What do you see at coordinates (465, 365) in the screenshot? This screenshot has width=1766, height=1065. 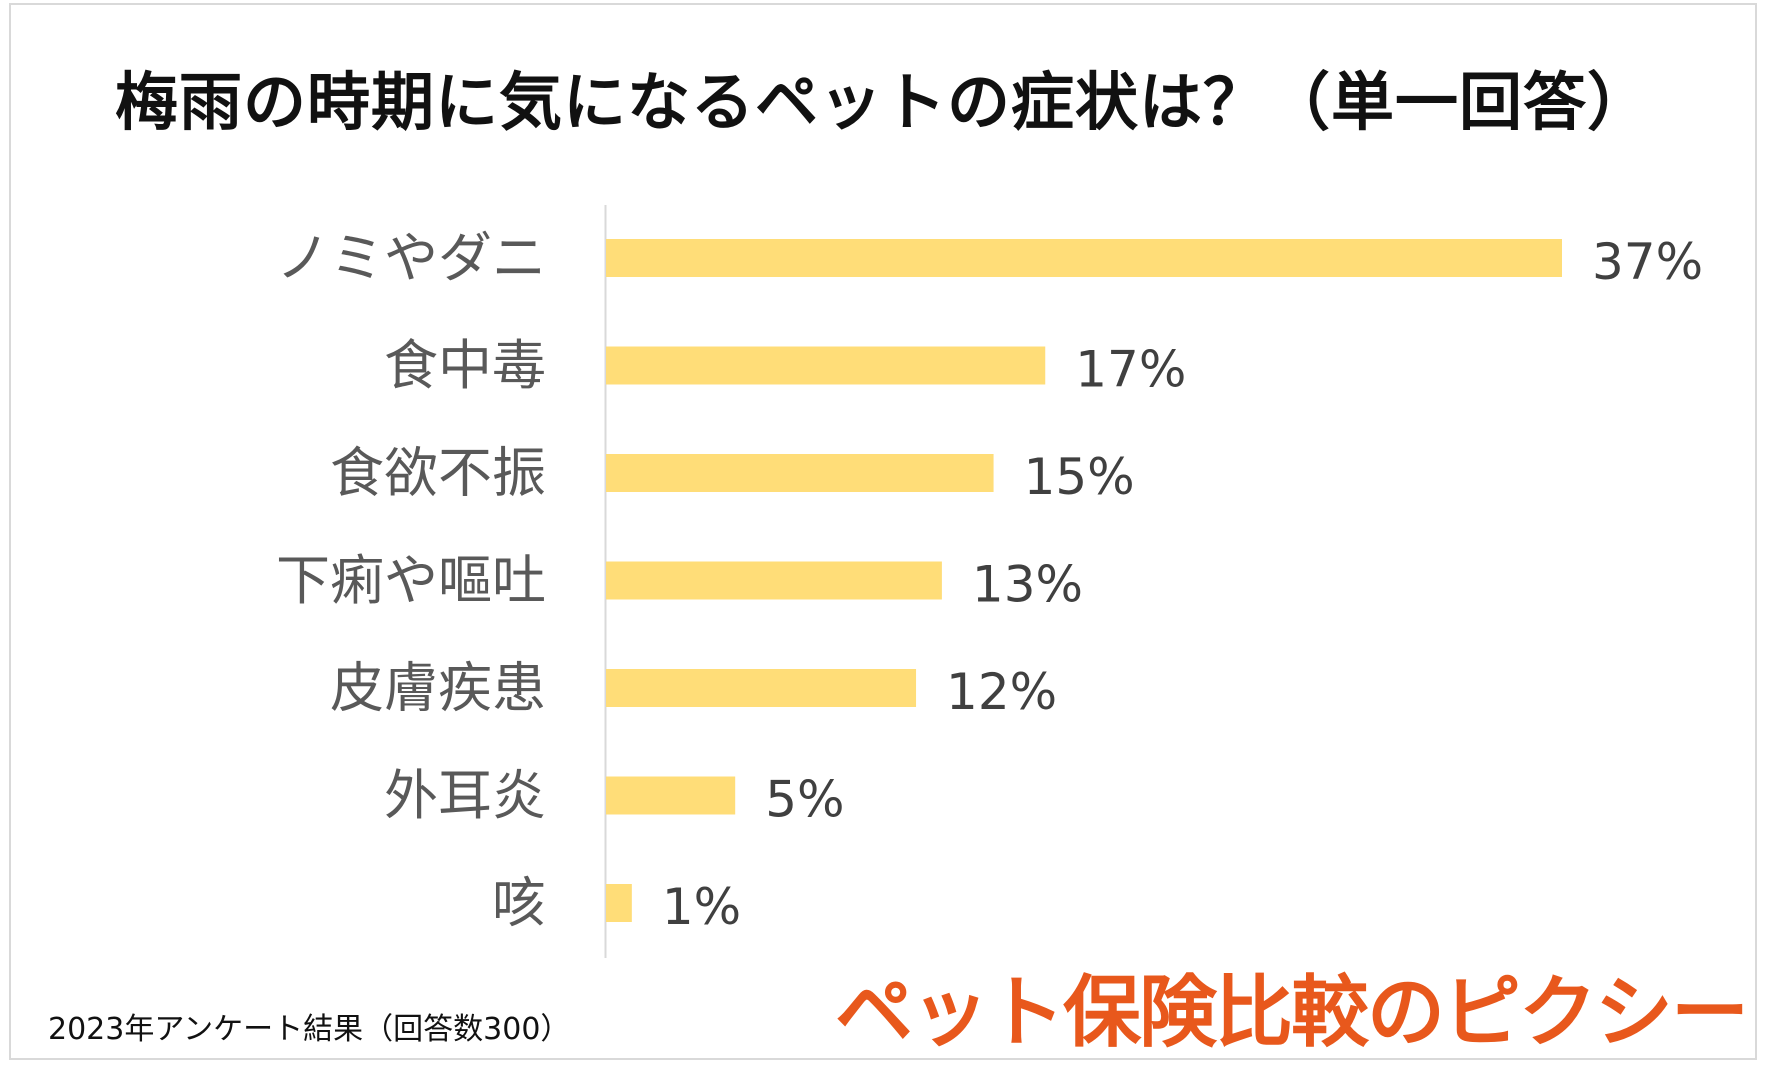 I see `category-label: 食中毒` at bounding box center [465, 365].